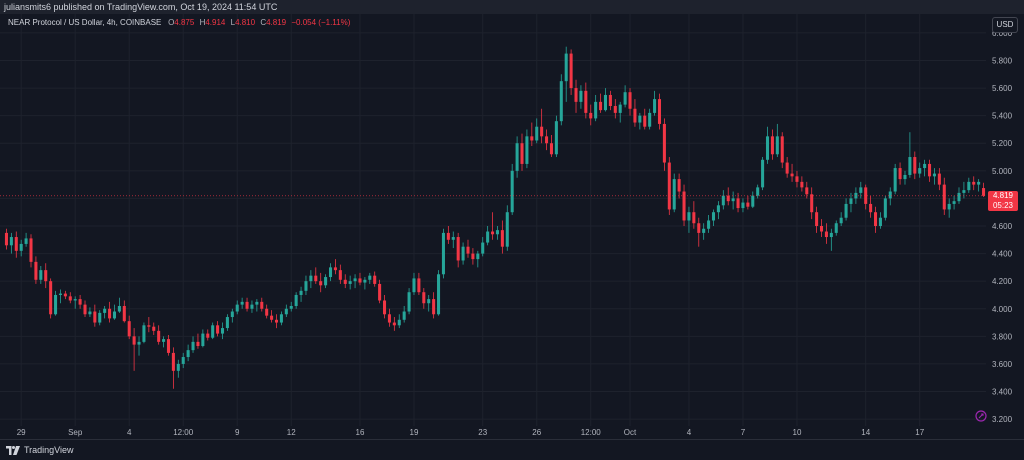 The width and height of the screenshot is (1024, 460). Describe the element at coordinates (1002, 116) in the screenshot. I see `y-tick-label: 5.400` at that location.